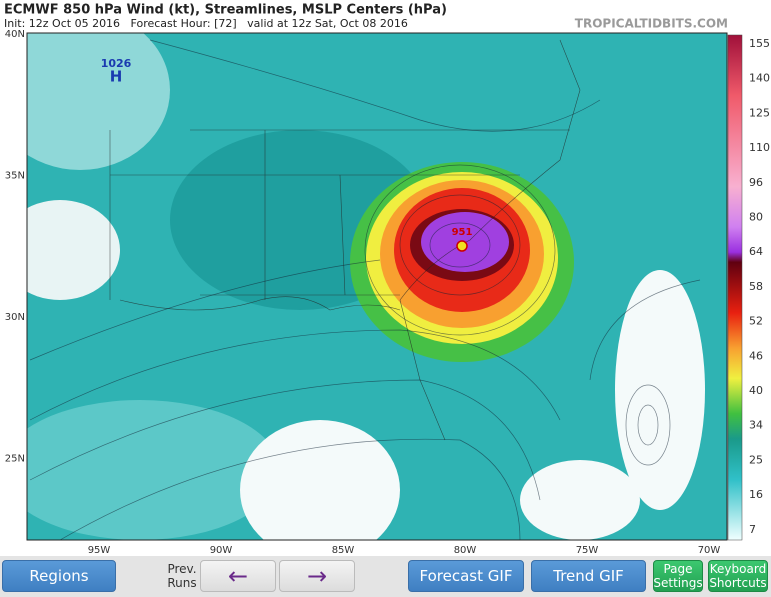  Describe the element at coordinates (738, 576) in the screenshot. I see `keyboard-shortcuts-button: Keyboard Shortcuts` at that location.